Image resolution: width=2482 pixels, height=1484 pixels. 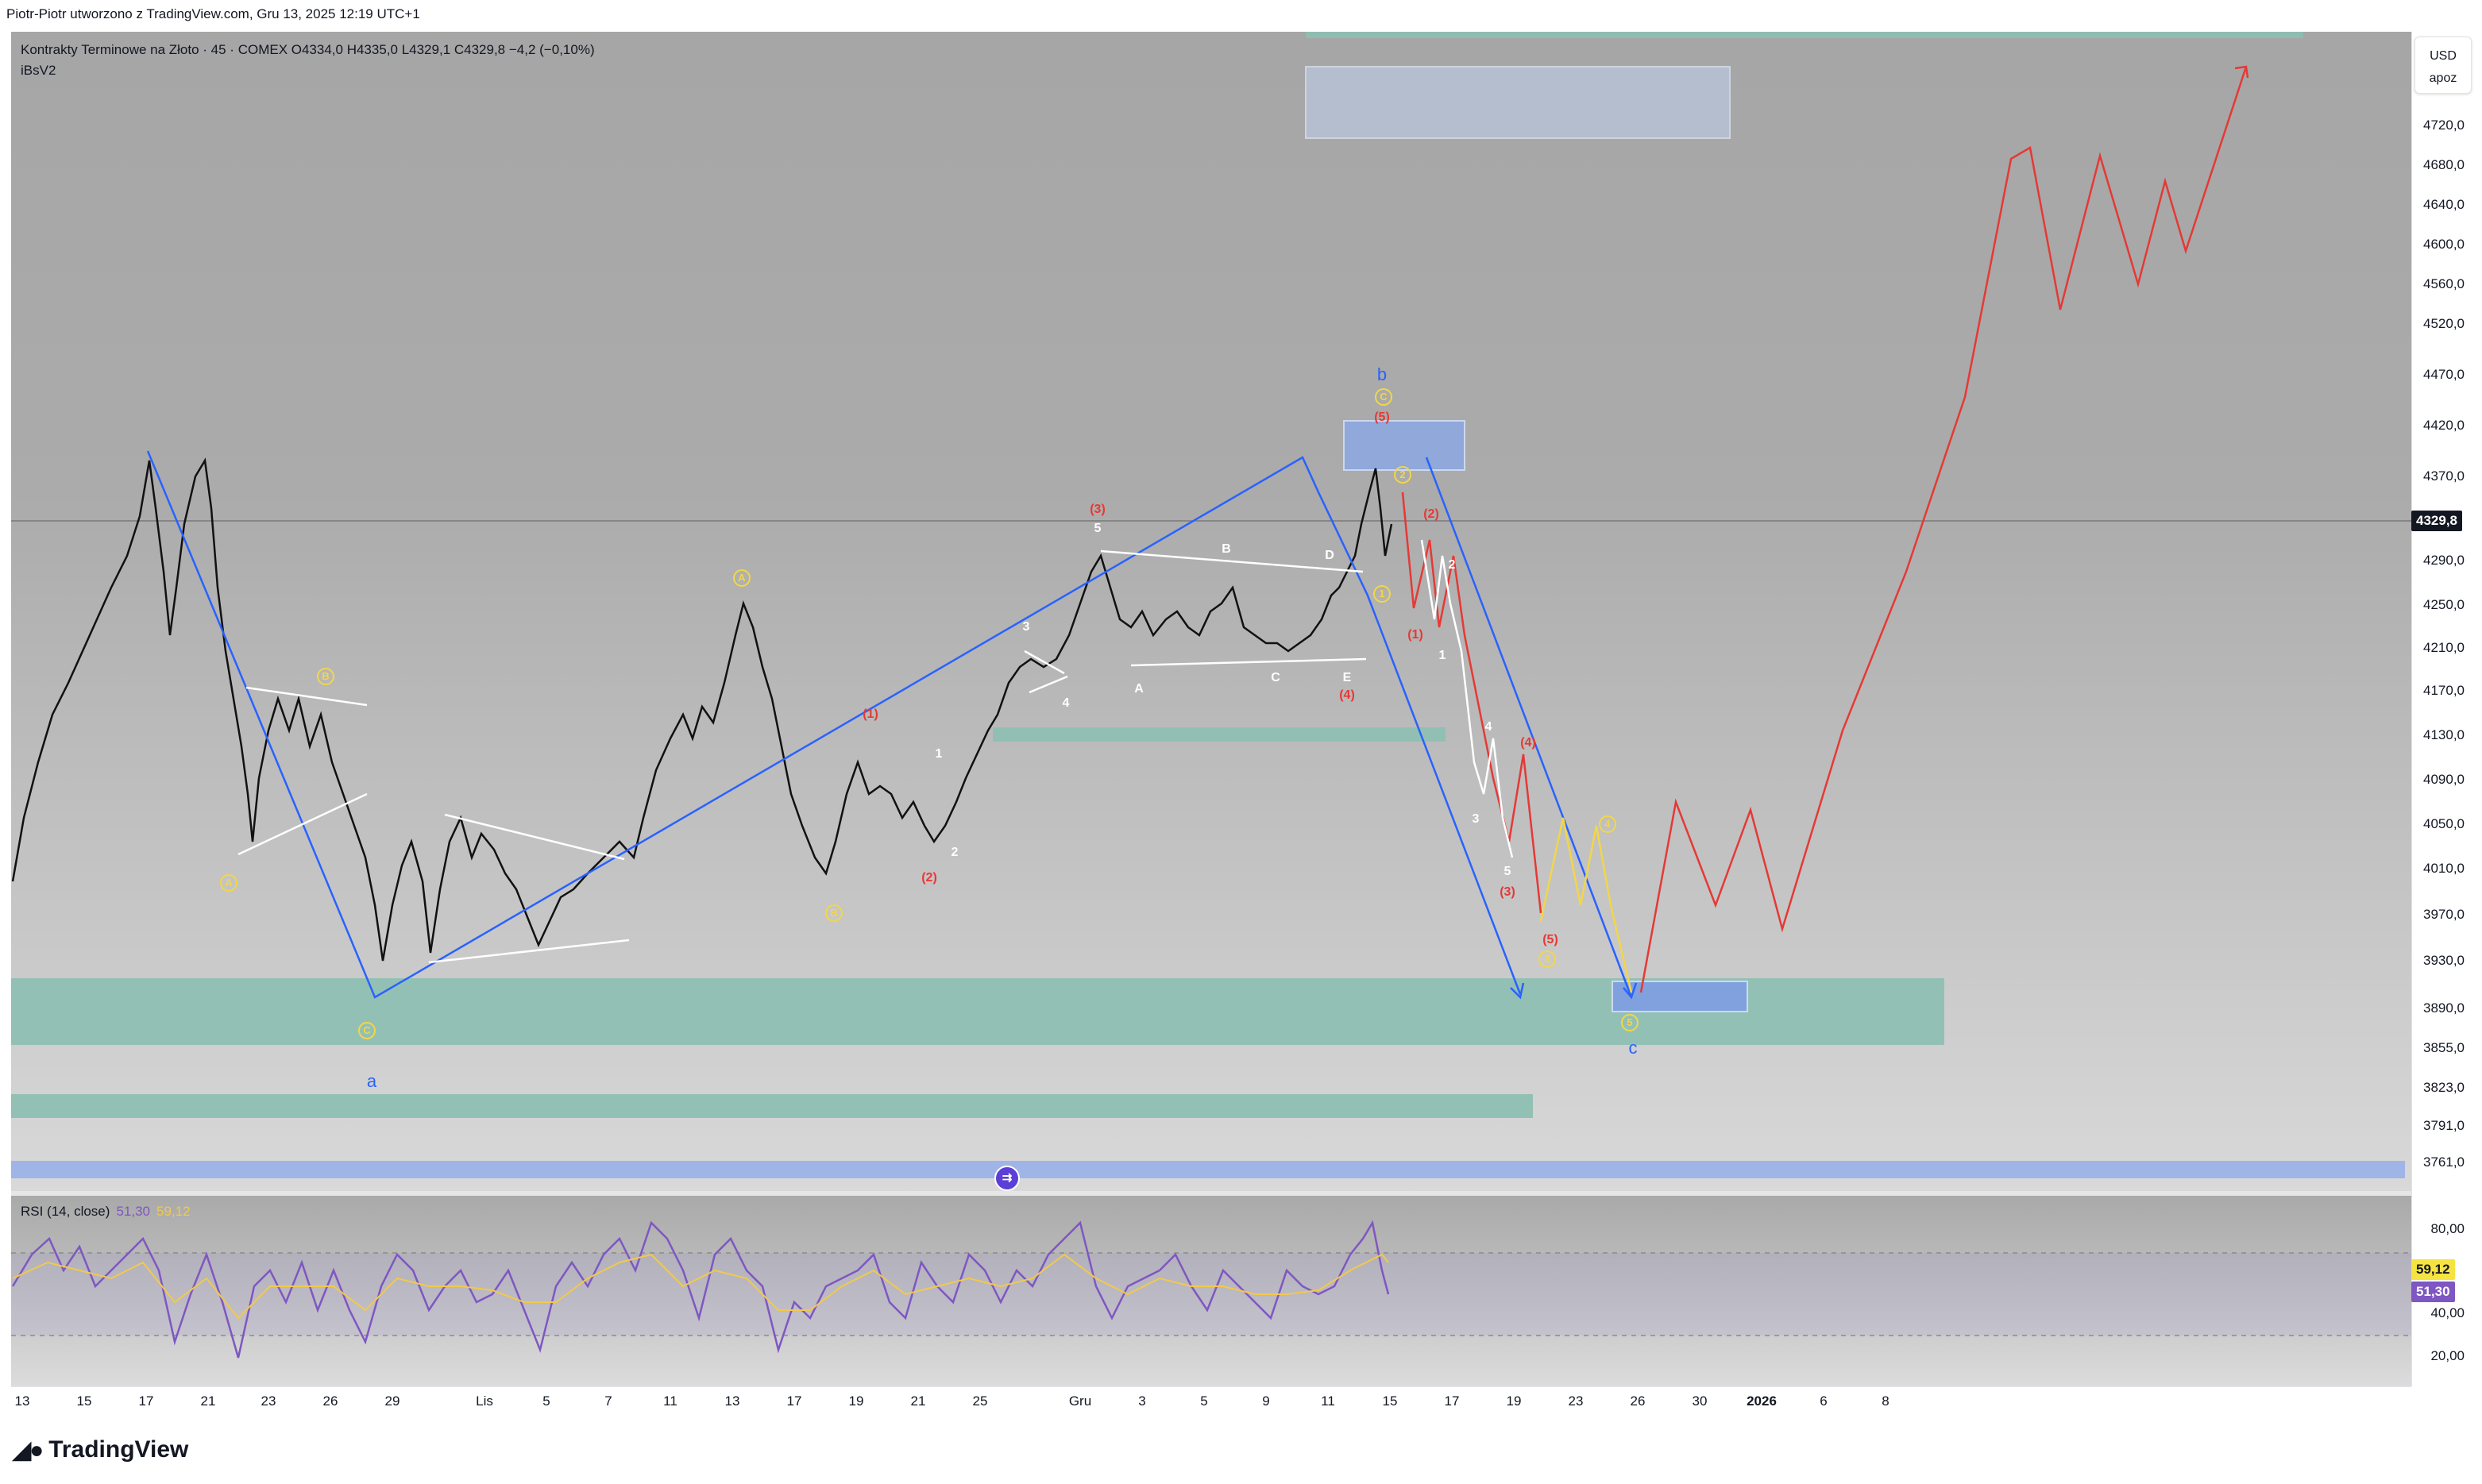 I want to click on price-tick: 4090,0, so click(x=2444, y=780).